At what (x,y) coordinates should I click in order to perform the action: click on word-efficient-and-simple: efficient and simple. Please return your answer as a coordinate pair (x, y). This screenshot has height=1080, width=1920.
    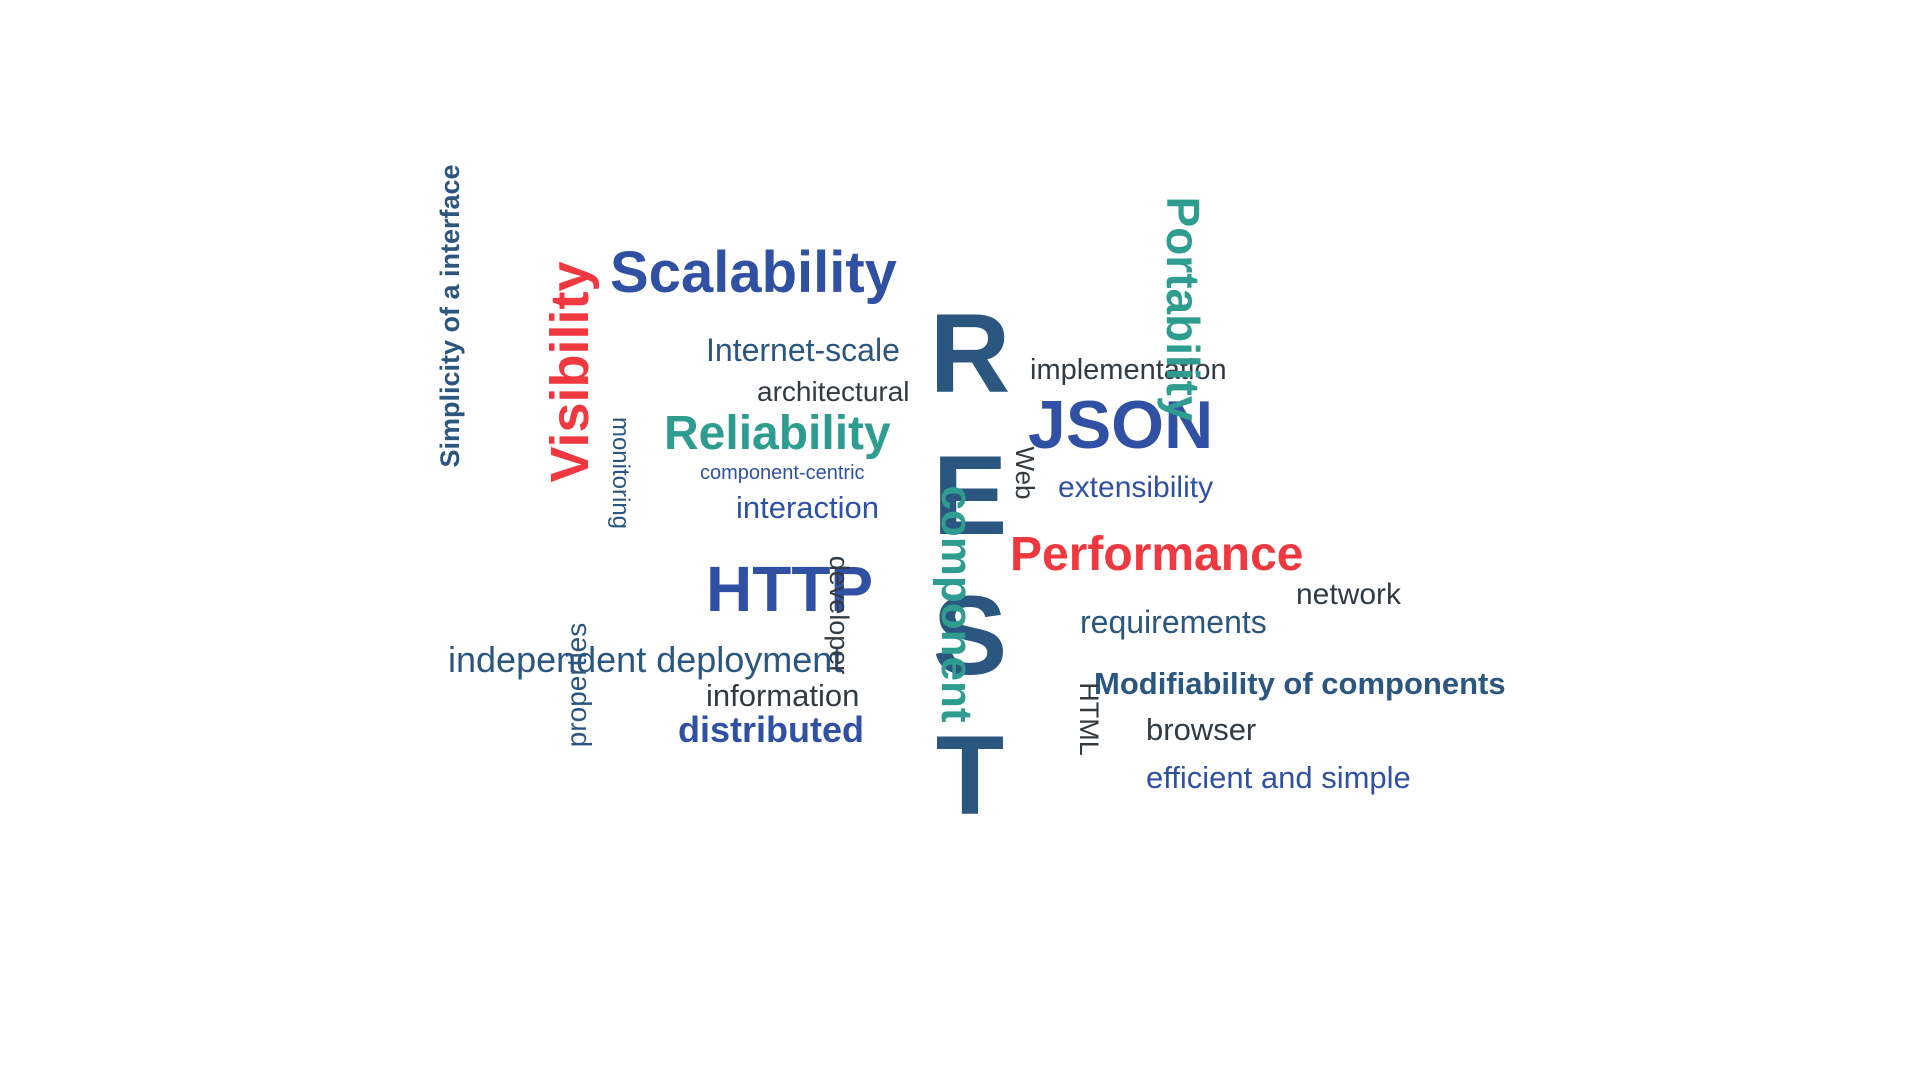
    Looking at the image, I should click on (1278, 777).